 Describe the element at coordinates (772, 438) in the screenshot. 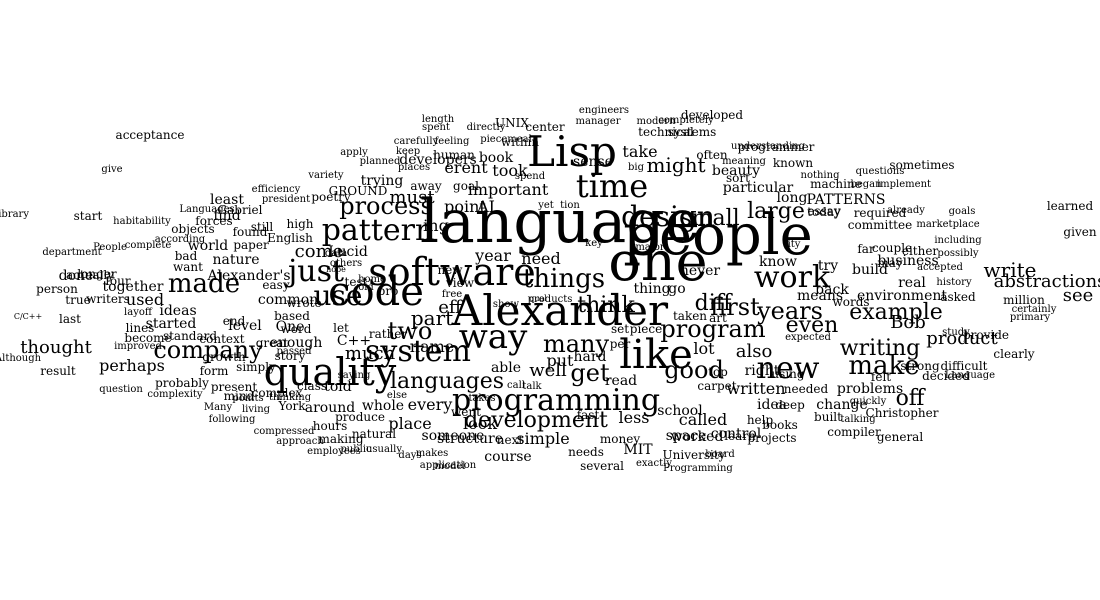

I see `cloud-word: projects` at that location.